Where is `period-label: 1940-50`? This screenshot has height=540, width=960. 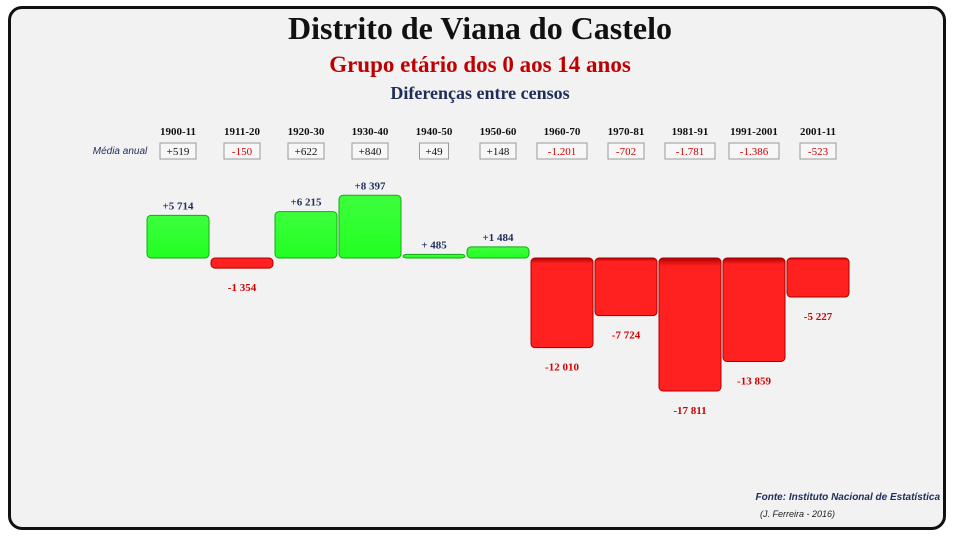
period-label: 1940-50 is located at coordinates (434, 132).